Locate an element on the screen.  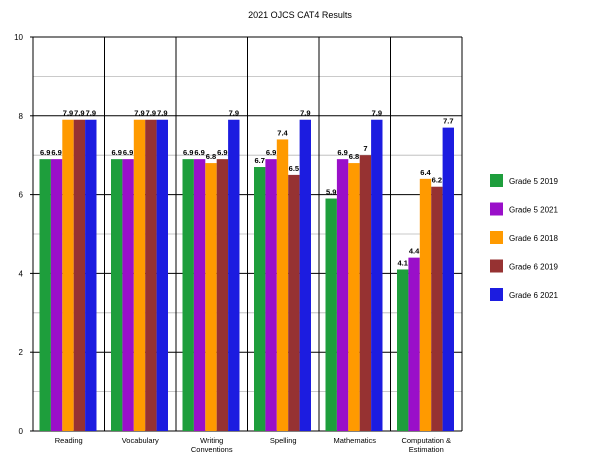
chart-title: 2021 OJCS CAT4 Results is located at coordinates (300, 15).